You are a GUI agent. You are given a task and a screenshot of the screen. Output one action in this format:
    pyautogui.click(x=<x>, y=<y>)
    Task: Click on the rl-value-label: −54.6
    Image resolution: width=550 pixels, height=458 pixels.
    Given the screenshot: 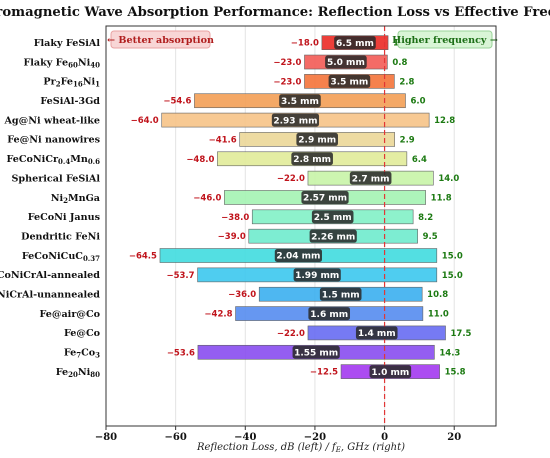 What is the action you would take?
    pyautogui.click(x=177, y=102)
    